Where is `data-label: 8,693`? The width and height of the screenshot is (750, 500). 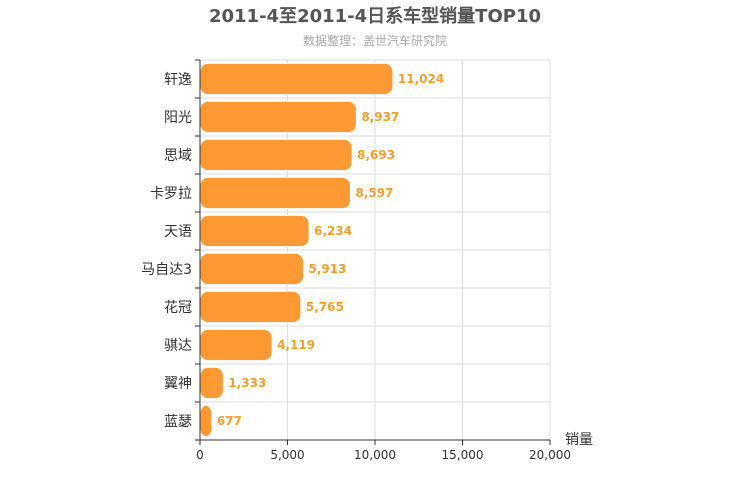 data-label: 8,693 is located at coordinates (376, 155).